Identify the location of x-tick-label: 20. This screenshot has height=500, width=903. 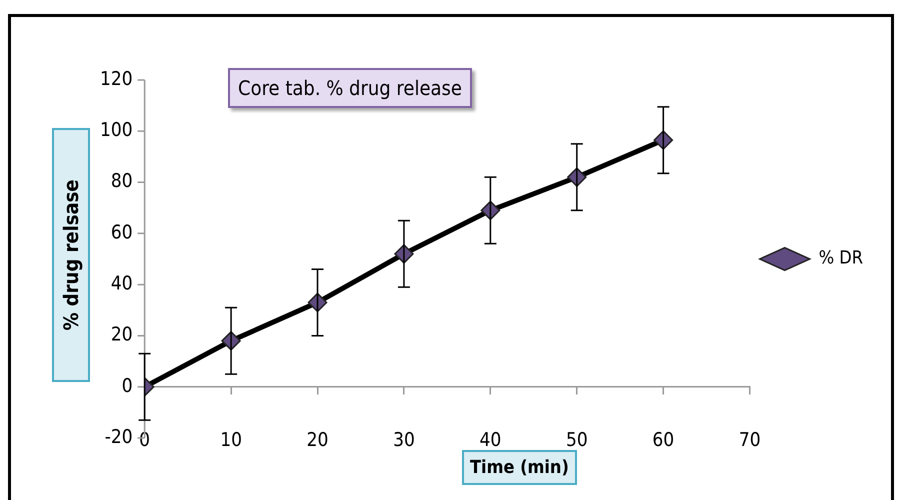
(317, 440).